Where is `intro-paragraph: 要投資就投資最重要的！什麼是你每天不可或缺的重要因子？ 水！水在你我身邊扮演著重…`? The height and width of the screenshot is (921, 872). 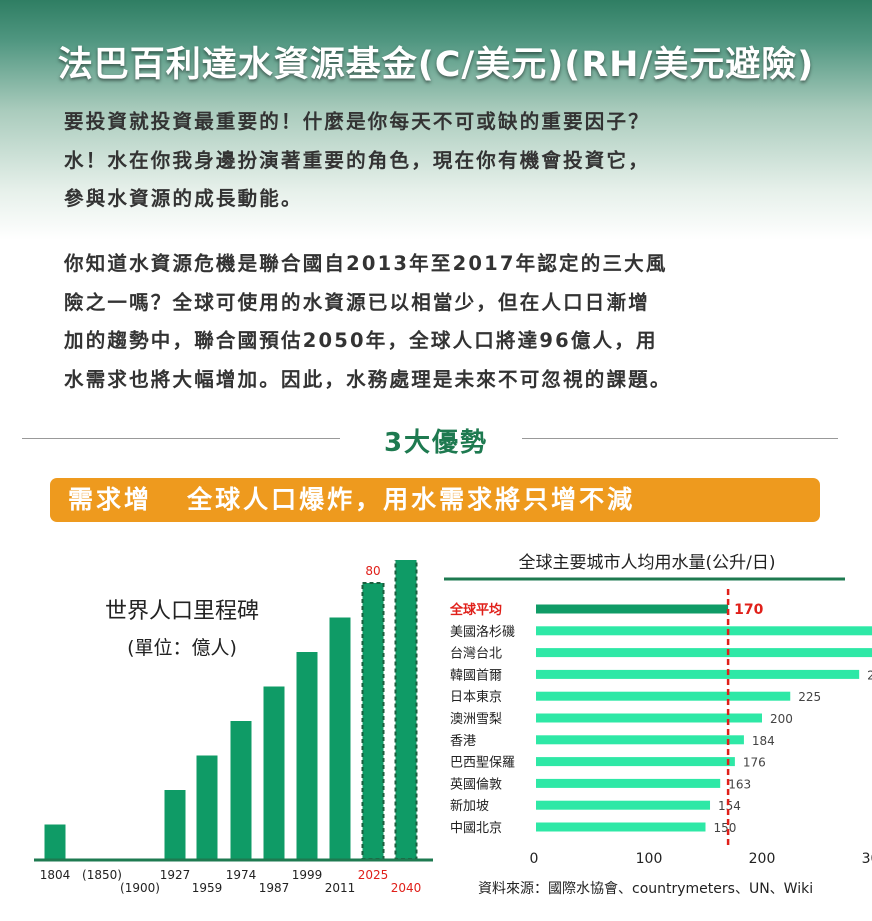 intro-paragraph: 要投資就投資最重要的！什麼是你每天不可或缺的重要因子？ 水！水在你我身邊扮演著重… is located at coordinates (357, 161).